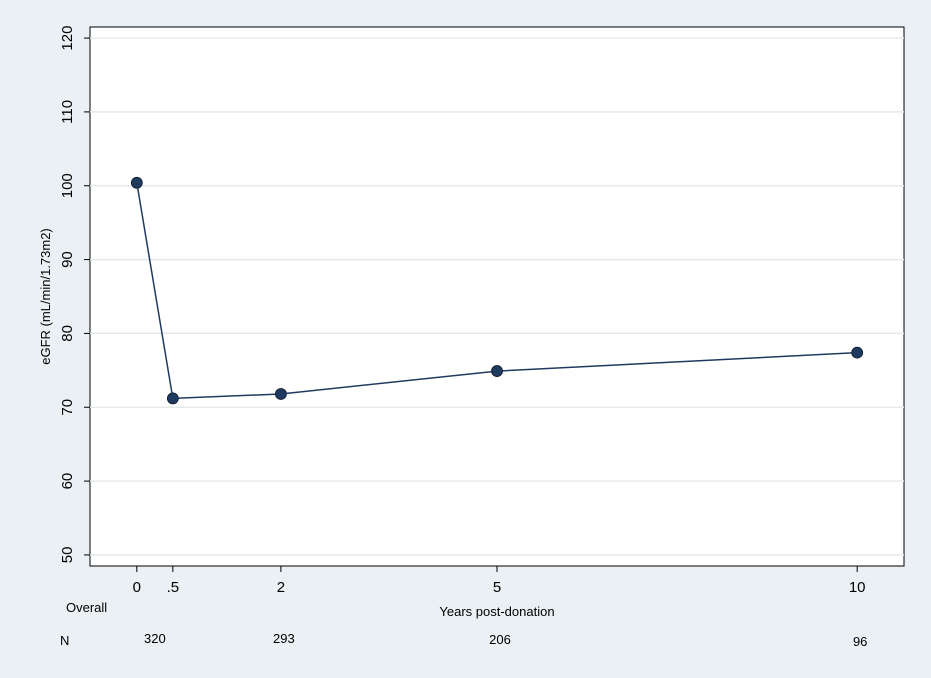 This screenshot has width=931, height=678. I want to click on y-tick-label: 90, so click(67, 259).